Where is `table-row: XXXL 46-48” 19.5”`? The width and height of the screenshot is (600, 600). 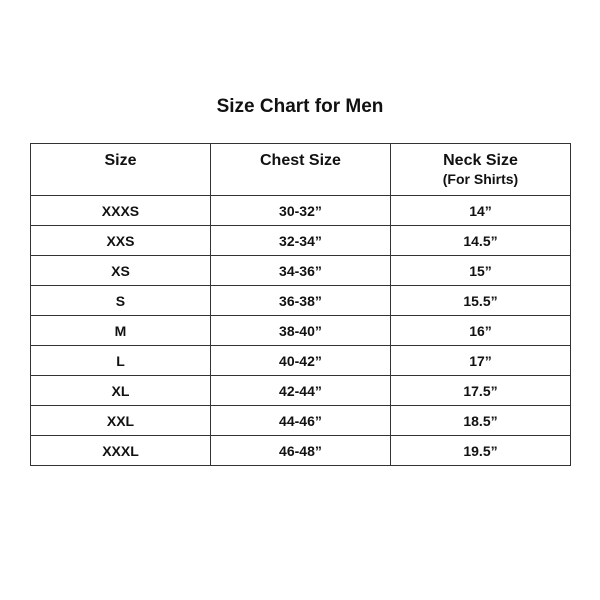
table-row: XXXL 46-48” 19.5” is located at coordinates (301, 450).